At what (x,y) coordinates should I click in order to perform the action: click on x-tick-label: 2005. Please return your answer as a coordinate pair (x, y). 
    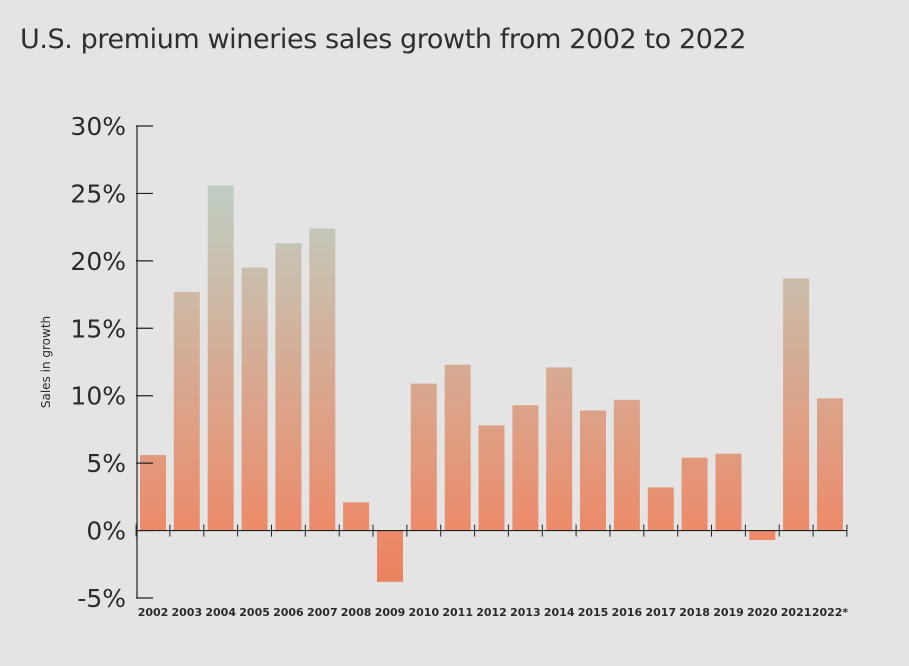
    Looking at the image, I should click on (254, 612).